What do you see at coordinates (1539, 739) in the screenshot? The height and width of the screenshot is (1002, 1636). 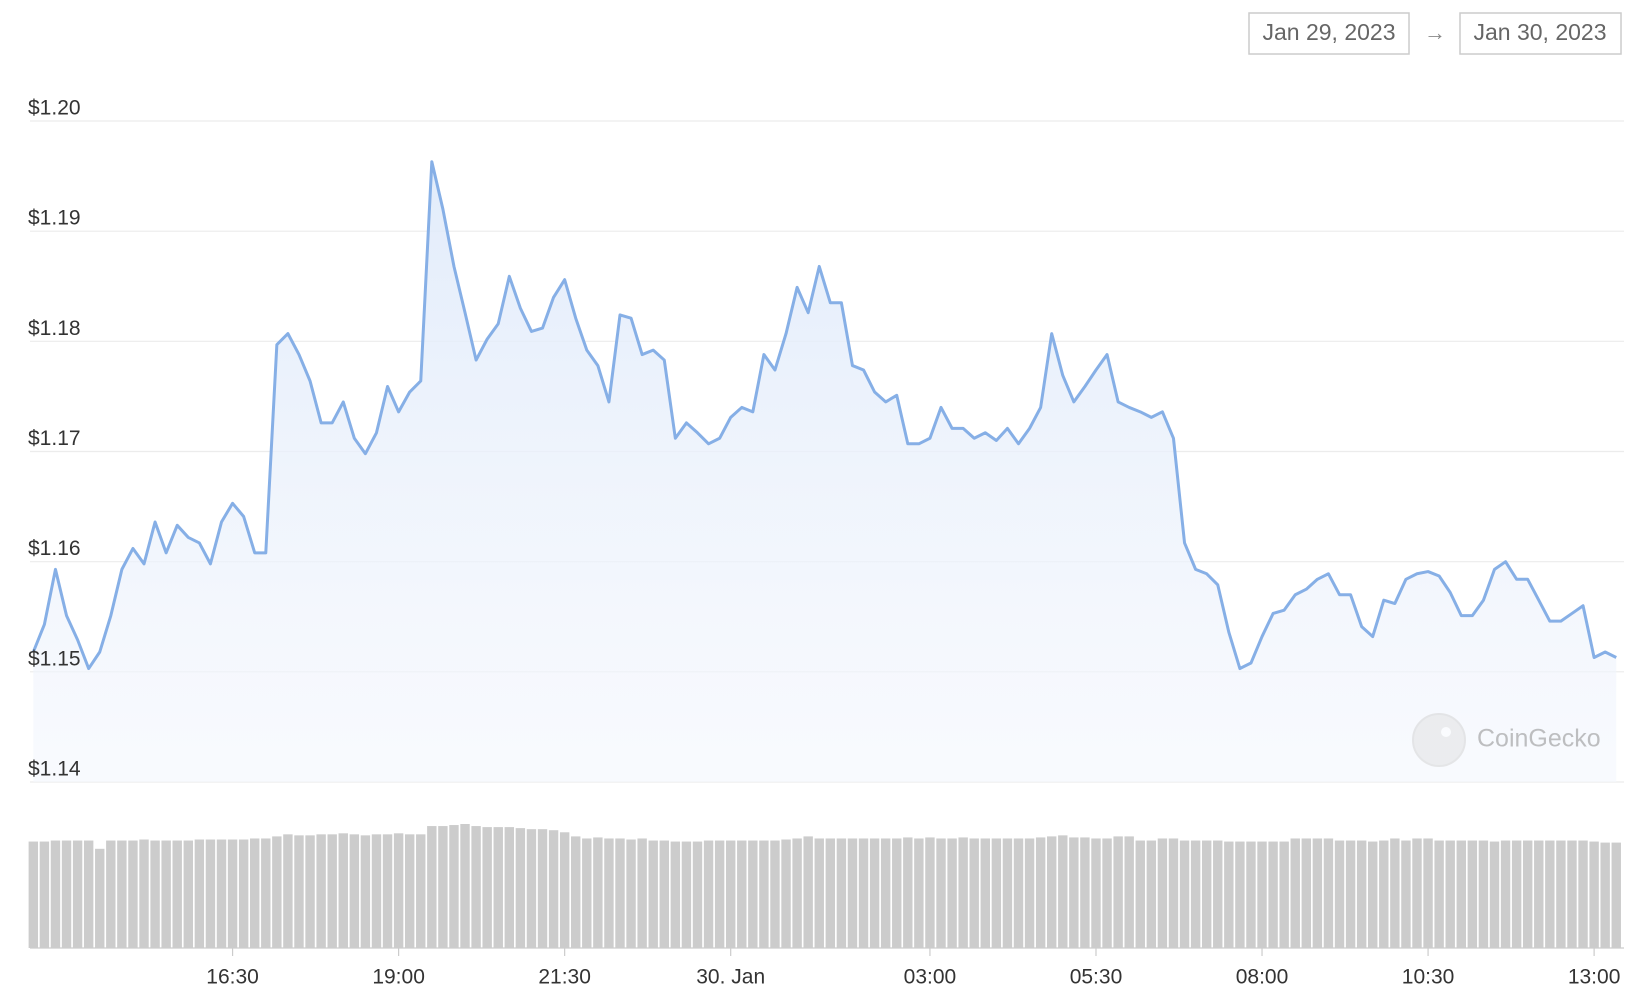 I see `watermark-text: CoinGecko` at bounding box center [1539, 739].